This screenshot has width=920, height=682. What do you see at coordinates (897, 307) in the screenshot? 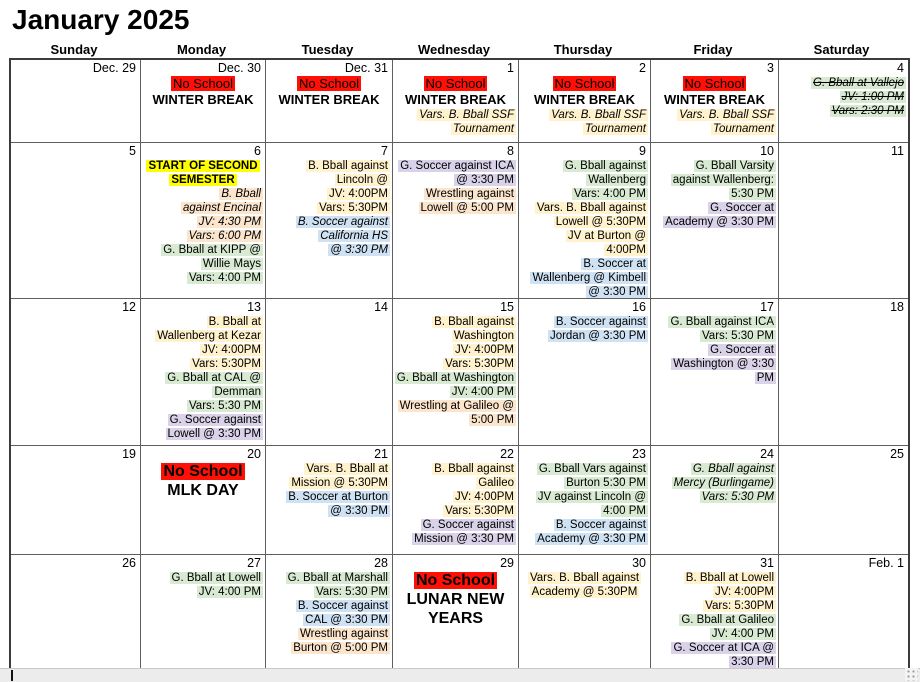
I see `date-label: 18` at bounding box center [897, 307].